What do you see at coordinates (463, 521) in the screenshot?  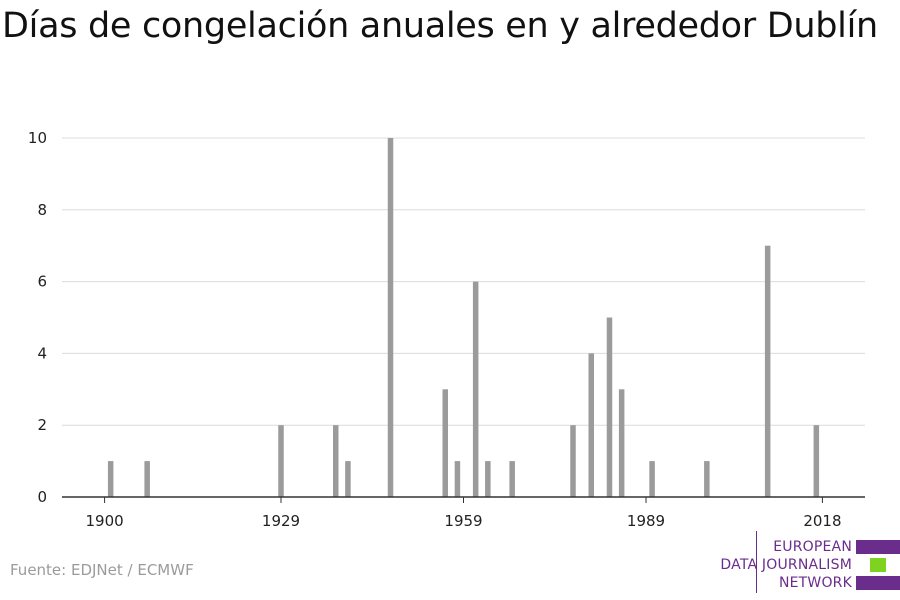 I see `x-tick-label: 1959` at bounding box center [463, 521].